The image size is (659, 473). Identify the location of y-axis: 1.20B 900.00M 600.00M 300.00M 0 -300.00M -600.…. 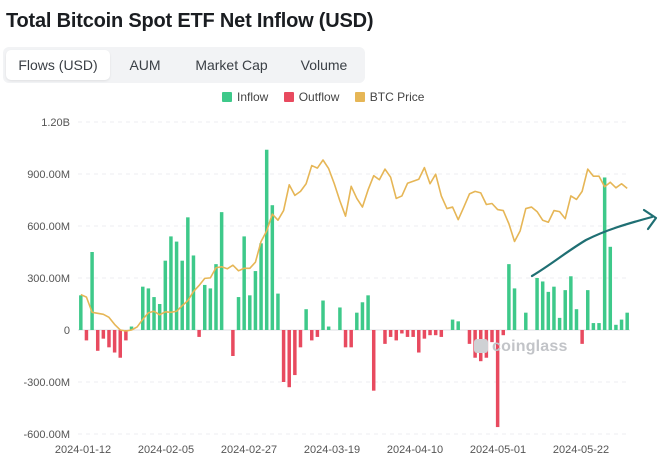
(47, 279).